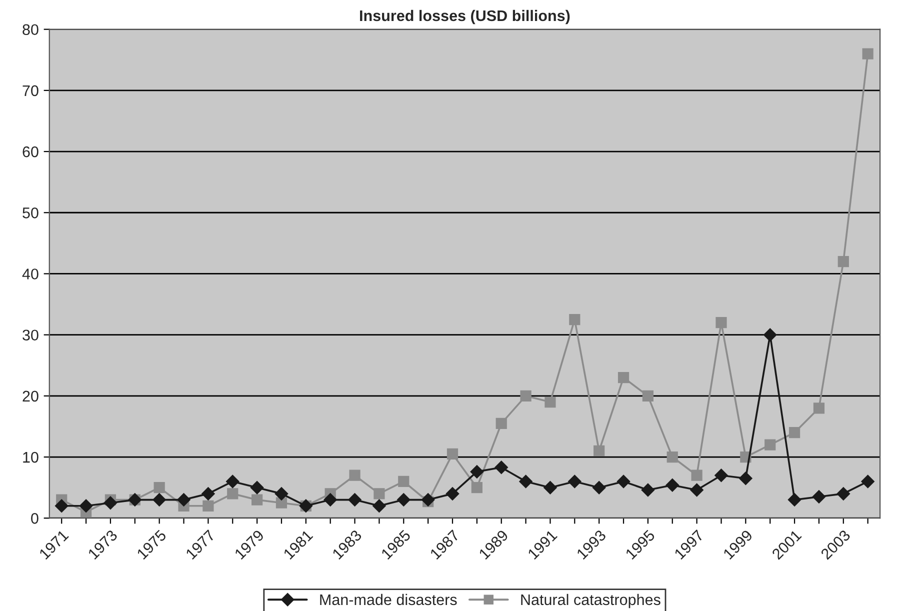 This screenshot has height=611, width=898. Describe the element at coordinates (30, 457) in the screenshot. I see `y-tick-label: 10` at that location.